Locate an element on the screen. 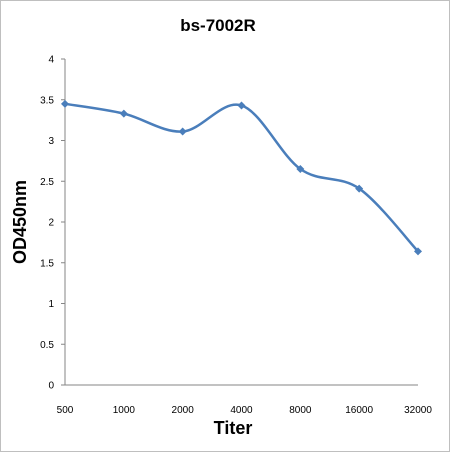  y-tick-label: 2 is located at coordinates (51, 223).